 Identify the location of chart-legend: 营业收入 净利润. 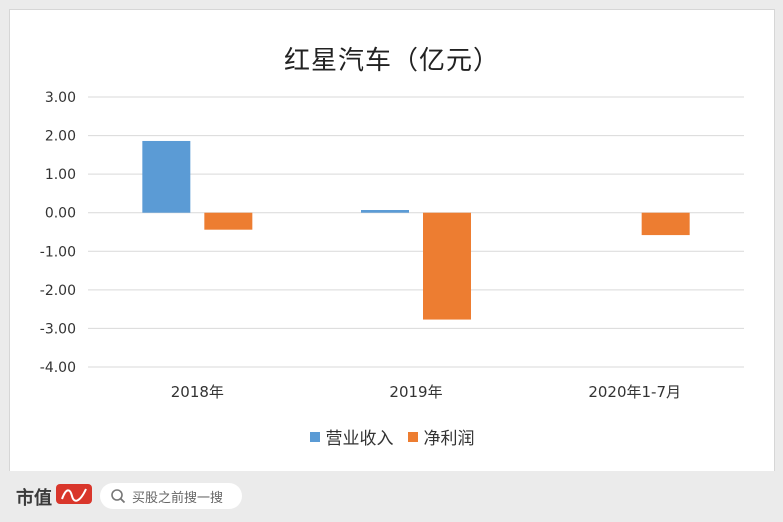
(392, 436).